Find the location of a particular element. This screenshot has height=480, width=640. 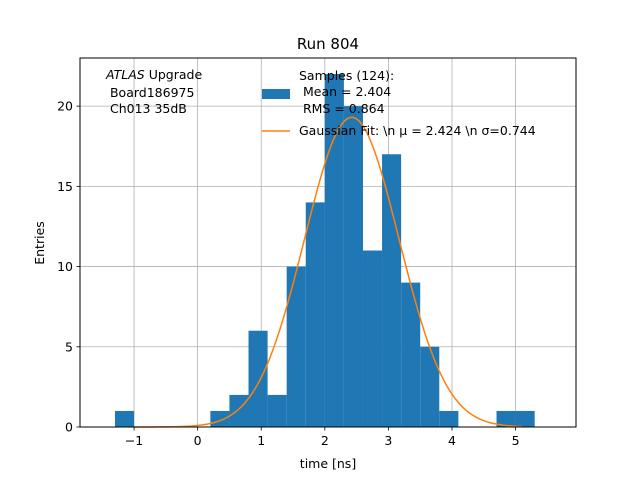

y-axis-label: Entries is located at coordinates (39, 243).